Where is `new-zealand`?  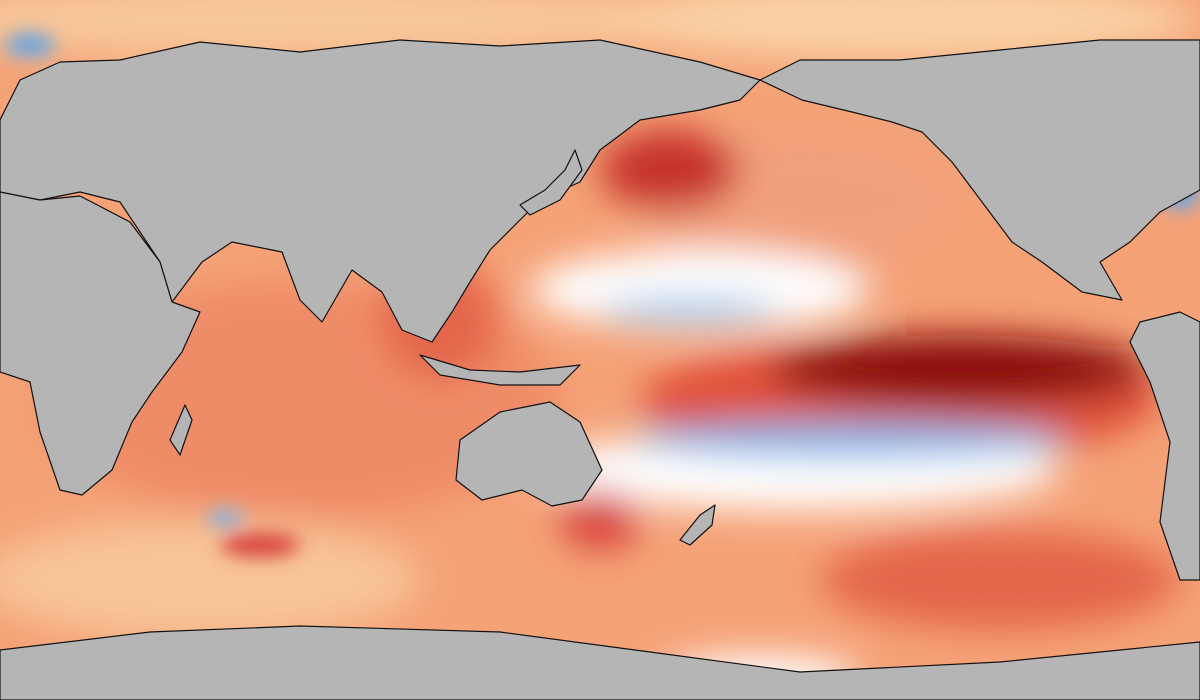 new-zealand is located at coordinates (697, 525).